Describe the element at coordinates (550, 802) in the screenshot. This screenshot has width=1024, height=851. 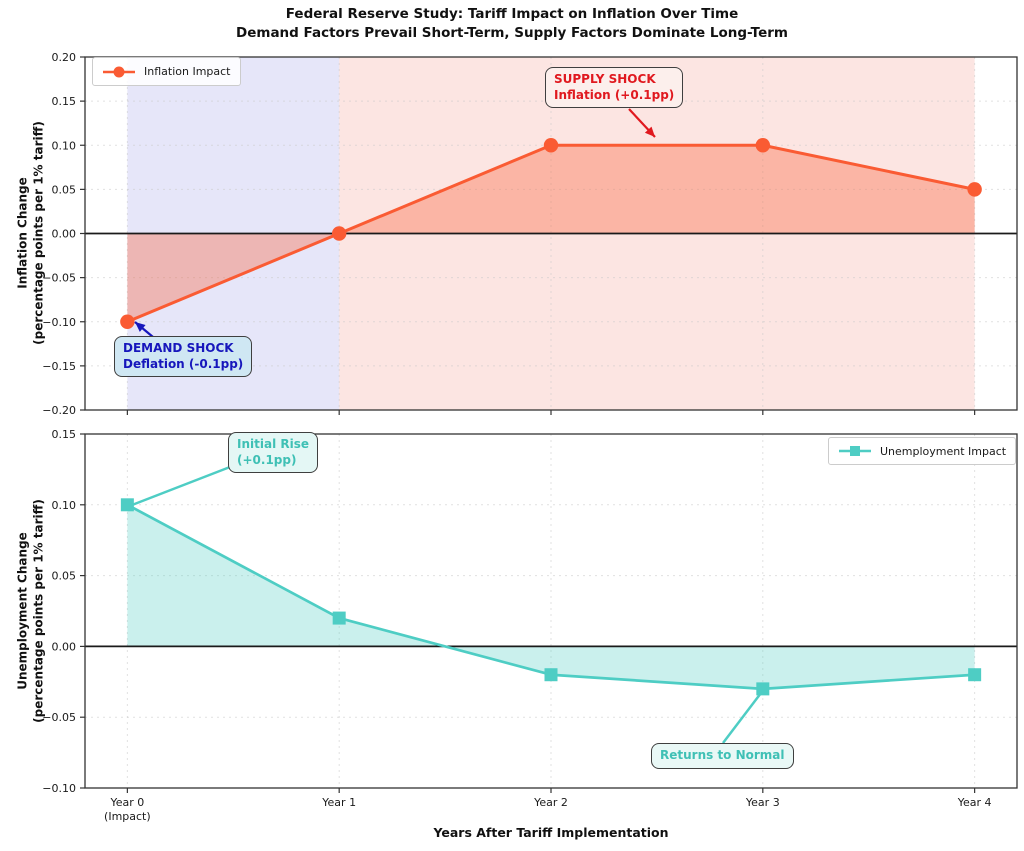
I see `x-tick-label: Year 2` at that location.